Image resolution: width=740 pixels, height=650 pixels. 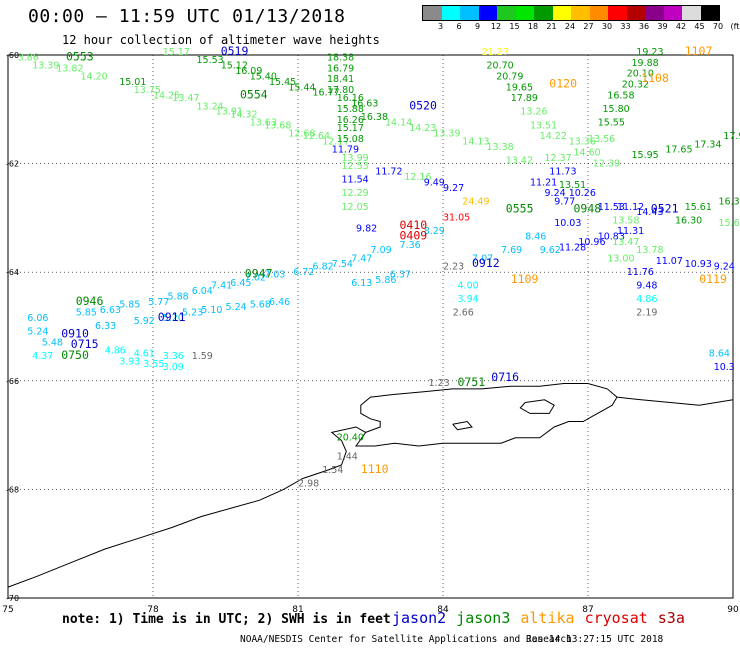 What do you see at coordinates (12, 489) in the screenshot?
I see `y-tick-label: -68` at bounding box center [12, 489].